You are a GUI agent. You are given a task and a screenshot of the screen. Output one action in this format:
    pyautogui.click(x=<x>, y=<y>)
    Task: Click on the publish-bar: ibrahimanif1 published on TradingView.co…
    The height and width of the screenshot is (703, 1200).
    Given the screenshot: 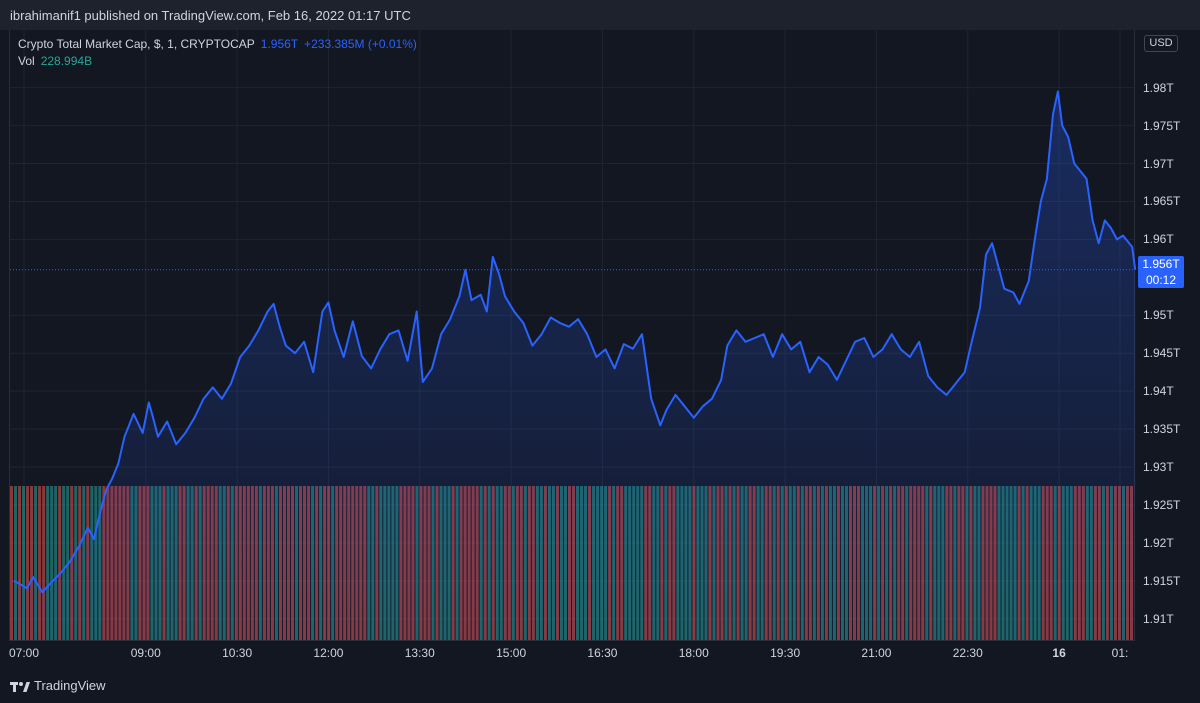 What is the action you would take?
    pyautogui.click(x=600, y=15)
    